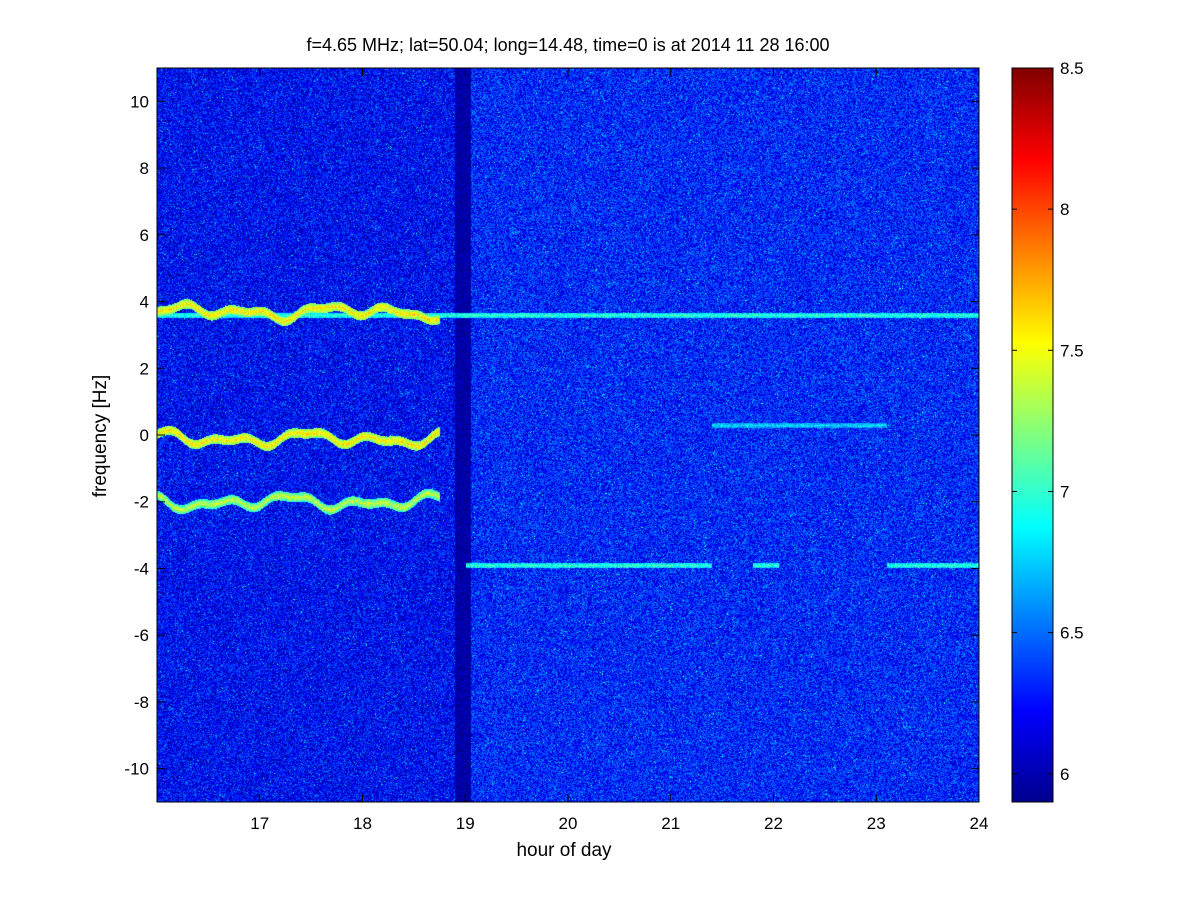 The height and width of the screenshot is (901, 1201). I want to click on colorbar-ticks: 8.5 8 7.5 7 6.5 6, so click(1048, 421).